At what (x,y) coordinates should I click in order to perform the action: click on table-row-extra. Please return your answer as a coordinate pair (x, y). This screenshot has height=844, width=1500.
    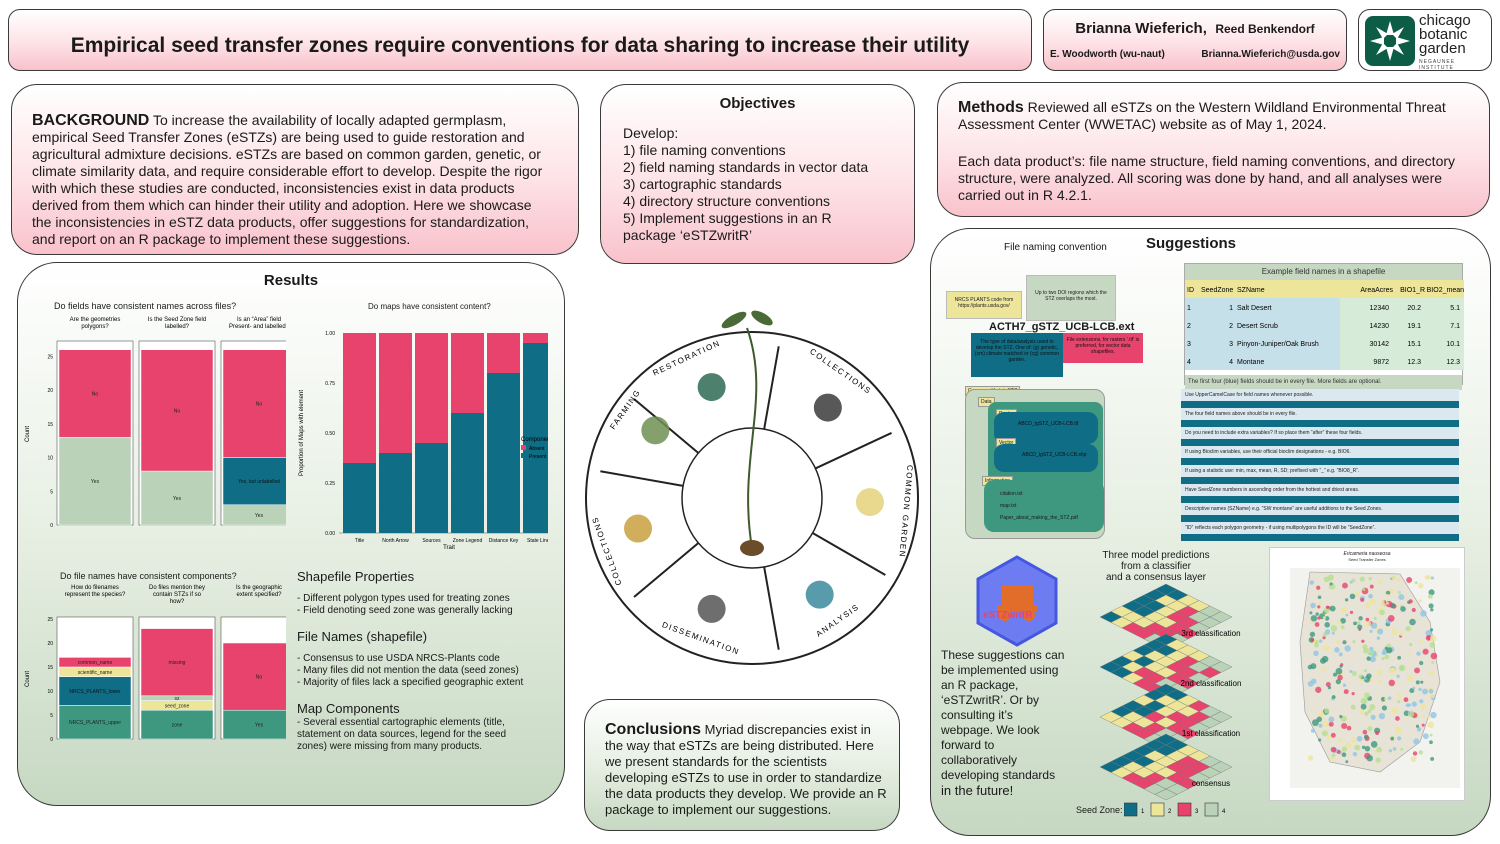
    Looking at the image, I should click on (1402, 343).